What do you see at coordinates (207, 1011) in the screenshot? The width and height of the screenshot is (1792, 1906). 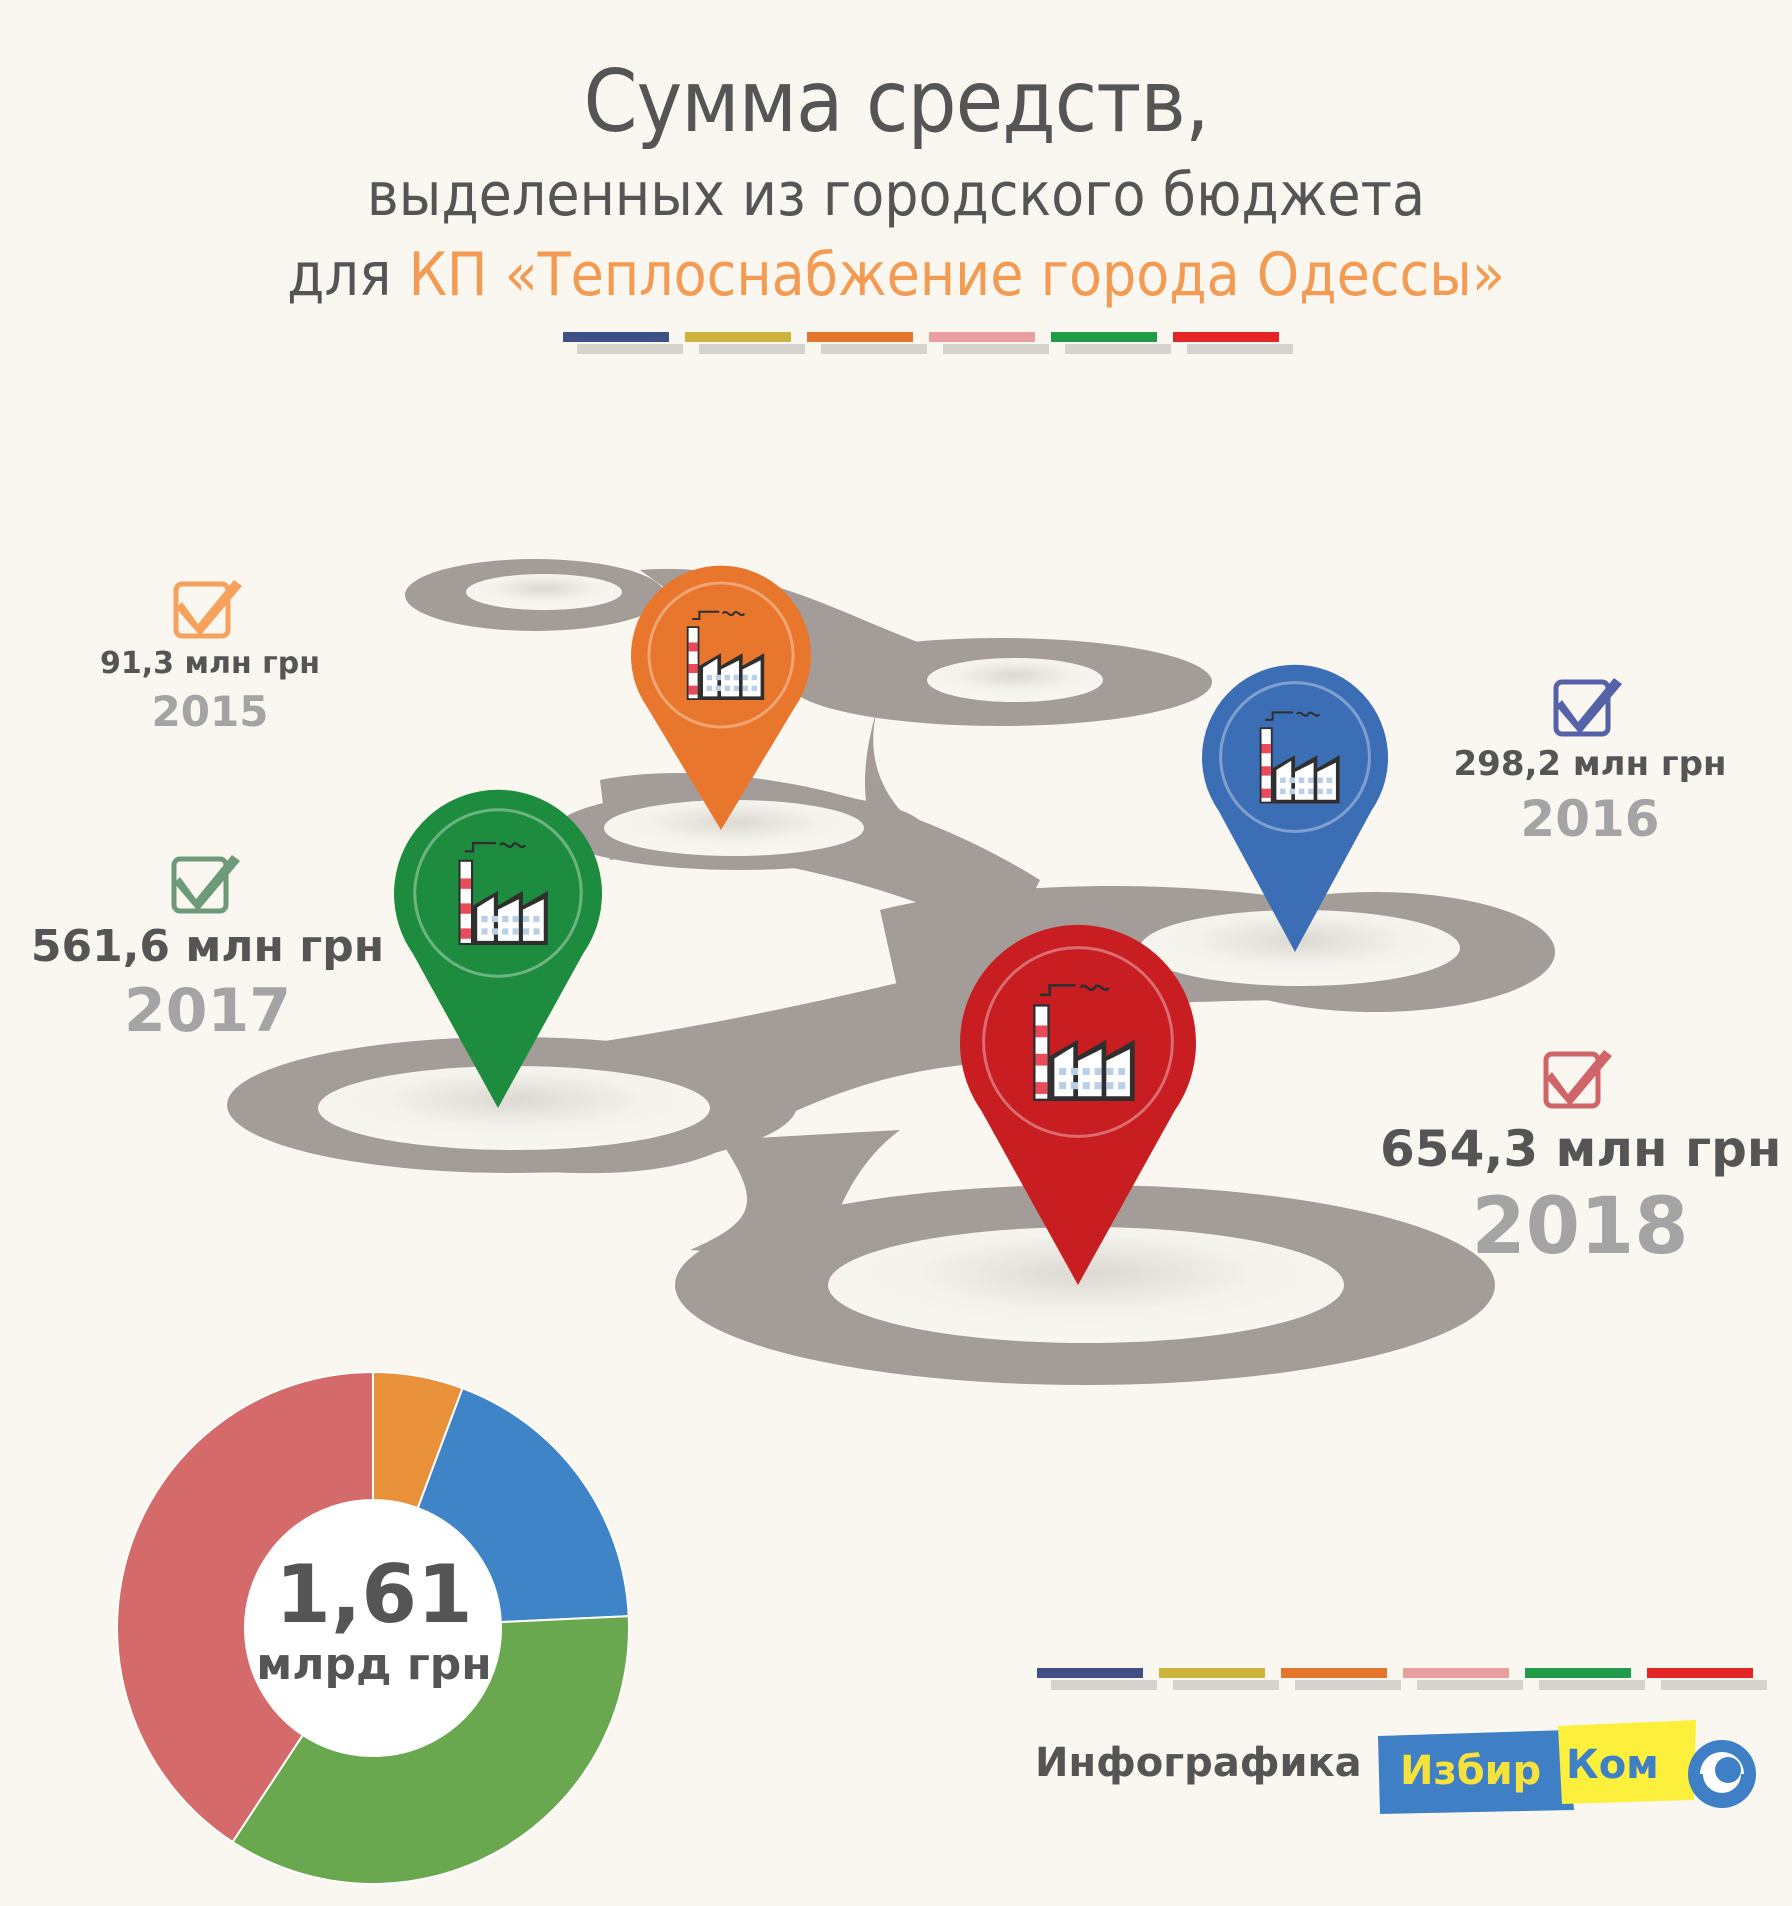 I see `year-2017: 2017` at bounding box center [207, 1011].